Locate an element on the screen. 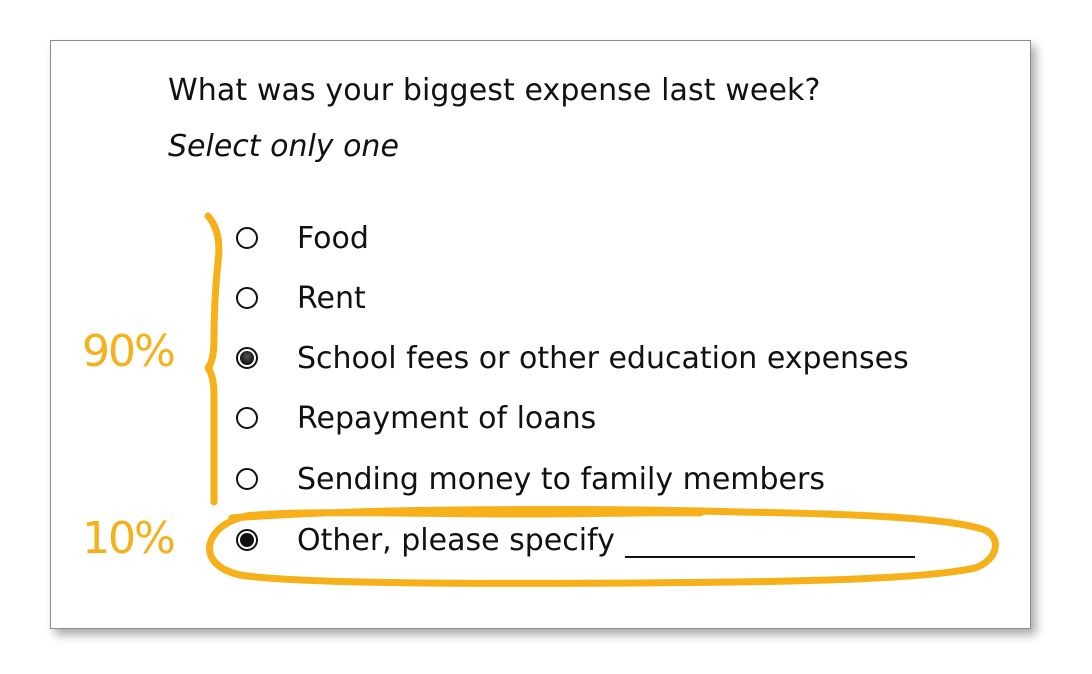 The image size is (1092, 674). other-specify-field is located at coordinates (769, 544).